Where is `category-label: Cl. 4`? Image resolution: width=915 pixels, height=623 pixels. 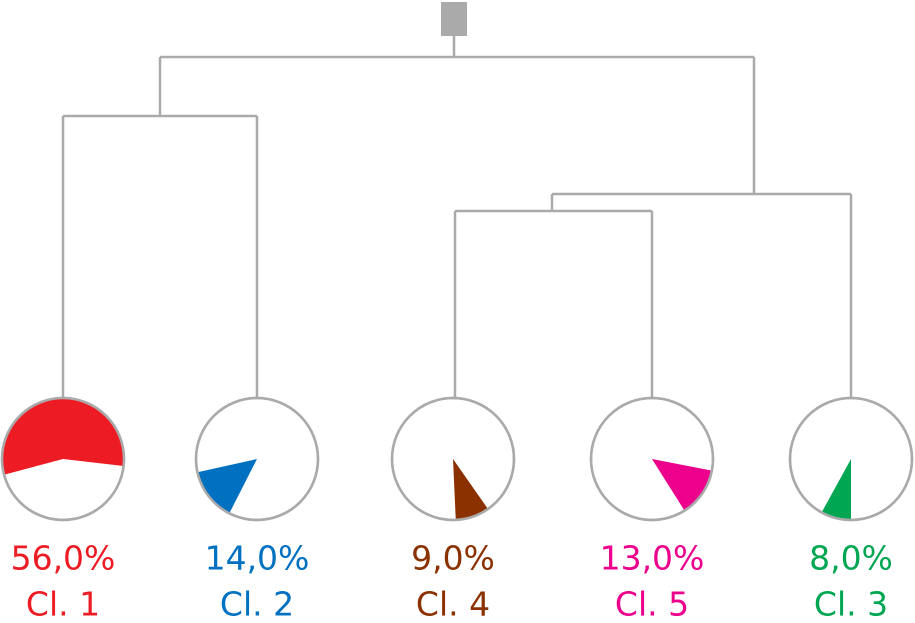
category-label: Cl. 4 is located at coordinates (453, 604).